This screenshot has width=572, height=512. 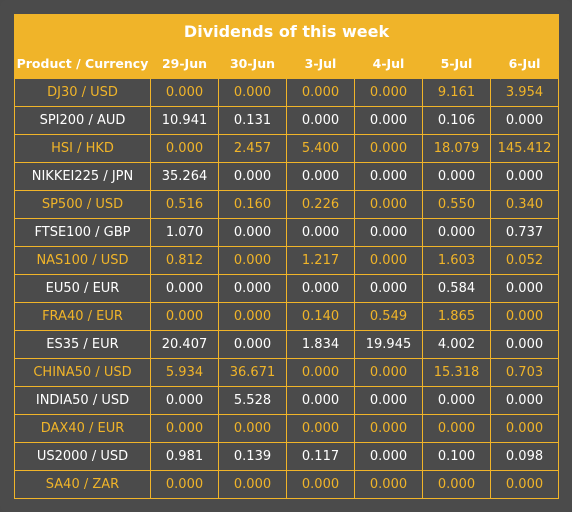 I want to click on header-date: 3-Jul, so click(x=320, y=63).